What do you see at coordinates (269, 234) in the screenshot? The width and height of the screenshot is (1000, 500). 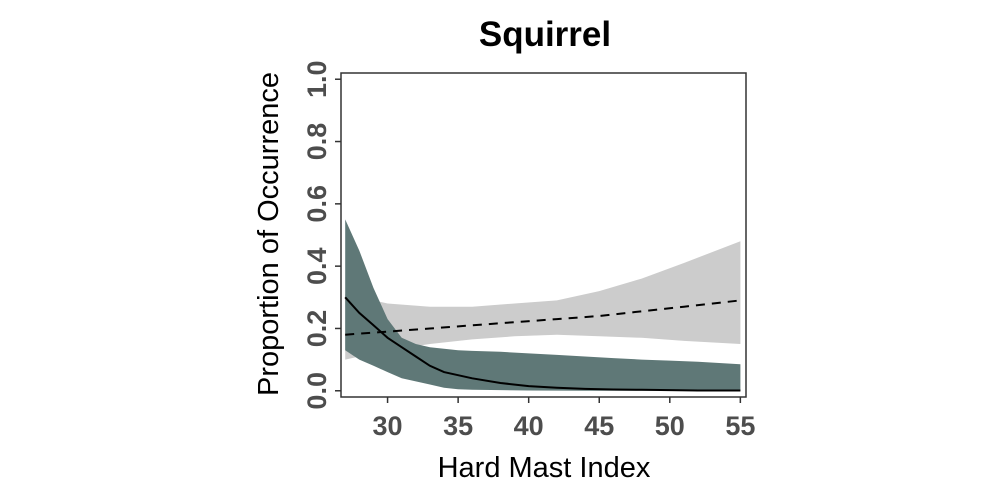 I see `y-axis-label: Proportion of Occurrence` at bounding box center [269, 234].